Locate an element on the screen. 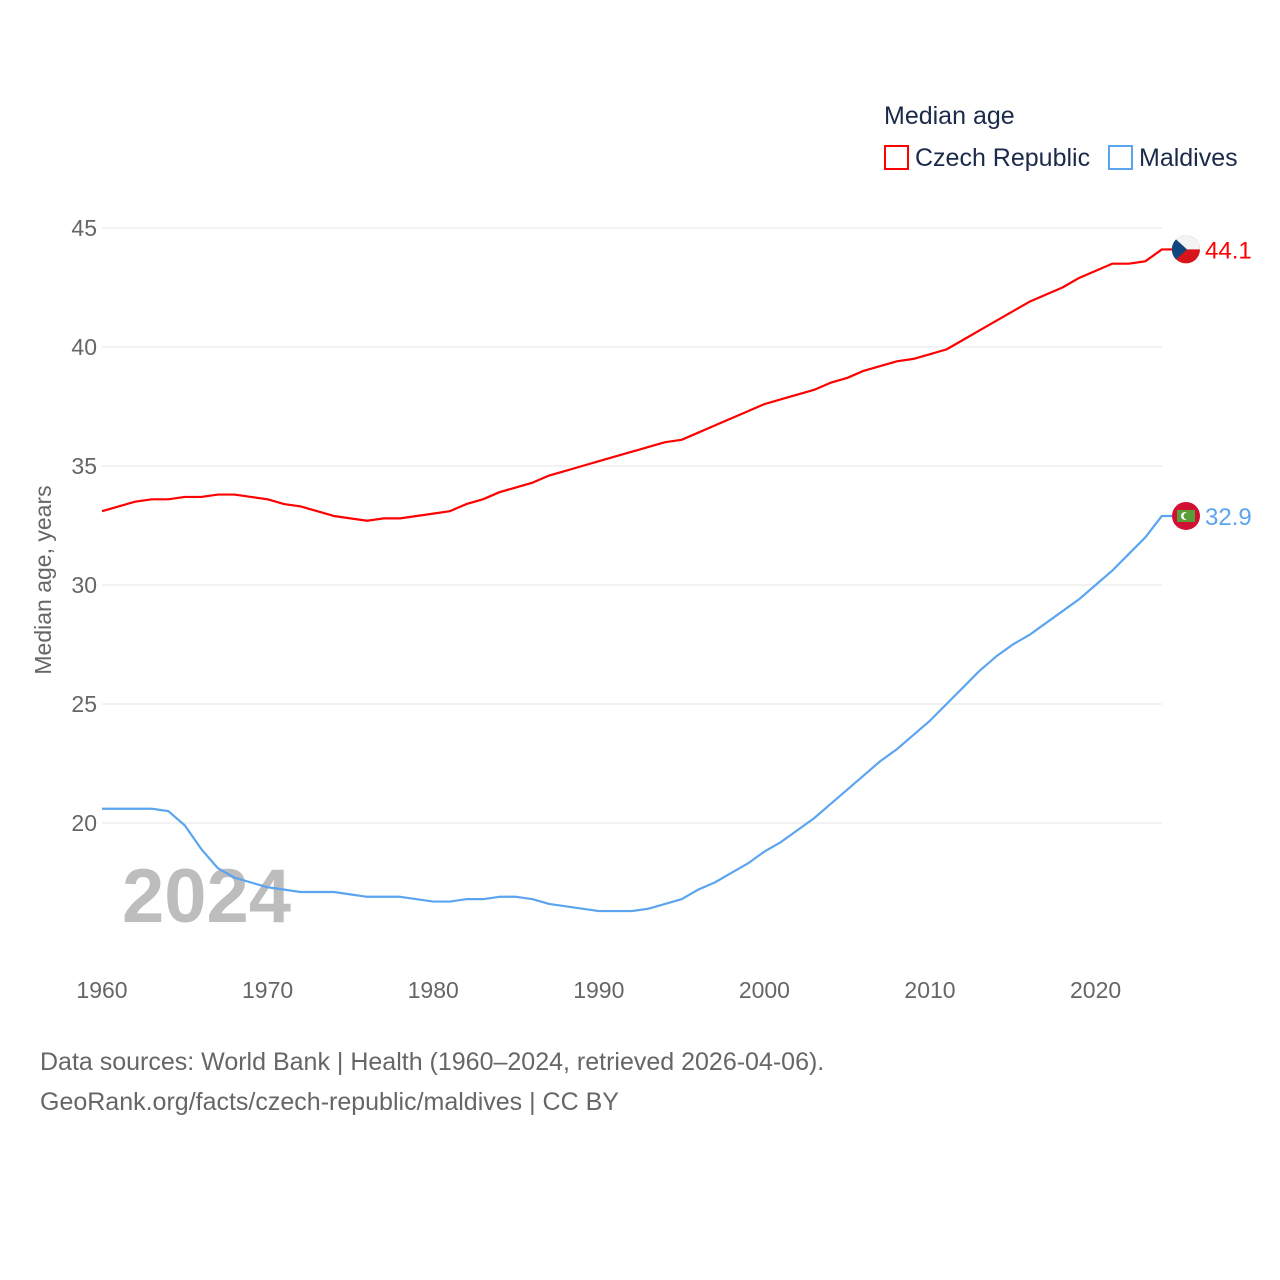 The width and height of the screenshot is (1280, 1280). flag-blue is located at coordinates (1179, 249).